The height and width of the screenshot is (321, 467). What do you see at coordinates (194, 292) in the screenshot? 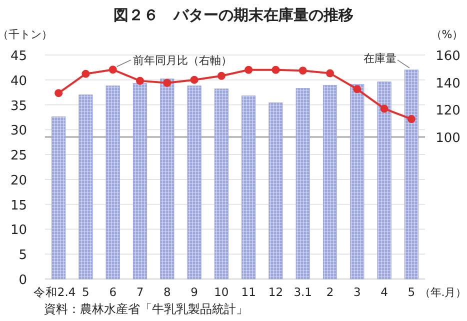
I see `x-tick-label: 9` at bounding box center [194, 292].